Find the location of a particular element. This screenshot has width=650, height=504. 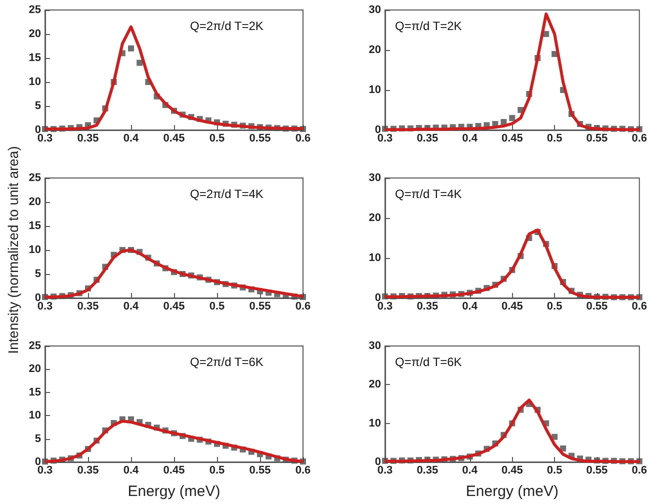

line-series is located at coordinates (512, 72).